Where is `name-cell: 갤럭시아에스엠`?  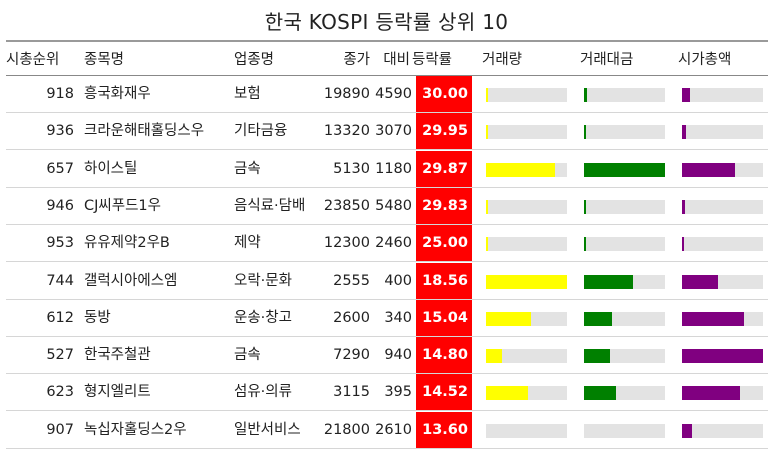
name-cell: 갤럭시아에스엠 is located at coordinates (131, 280).